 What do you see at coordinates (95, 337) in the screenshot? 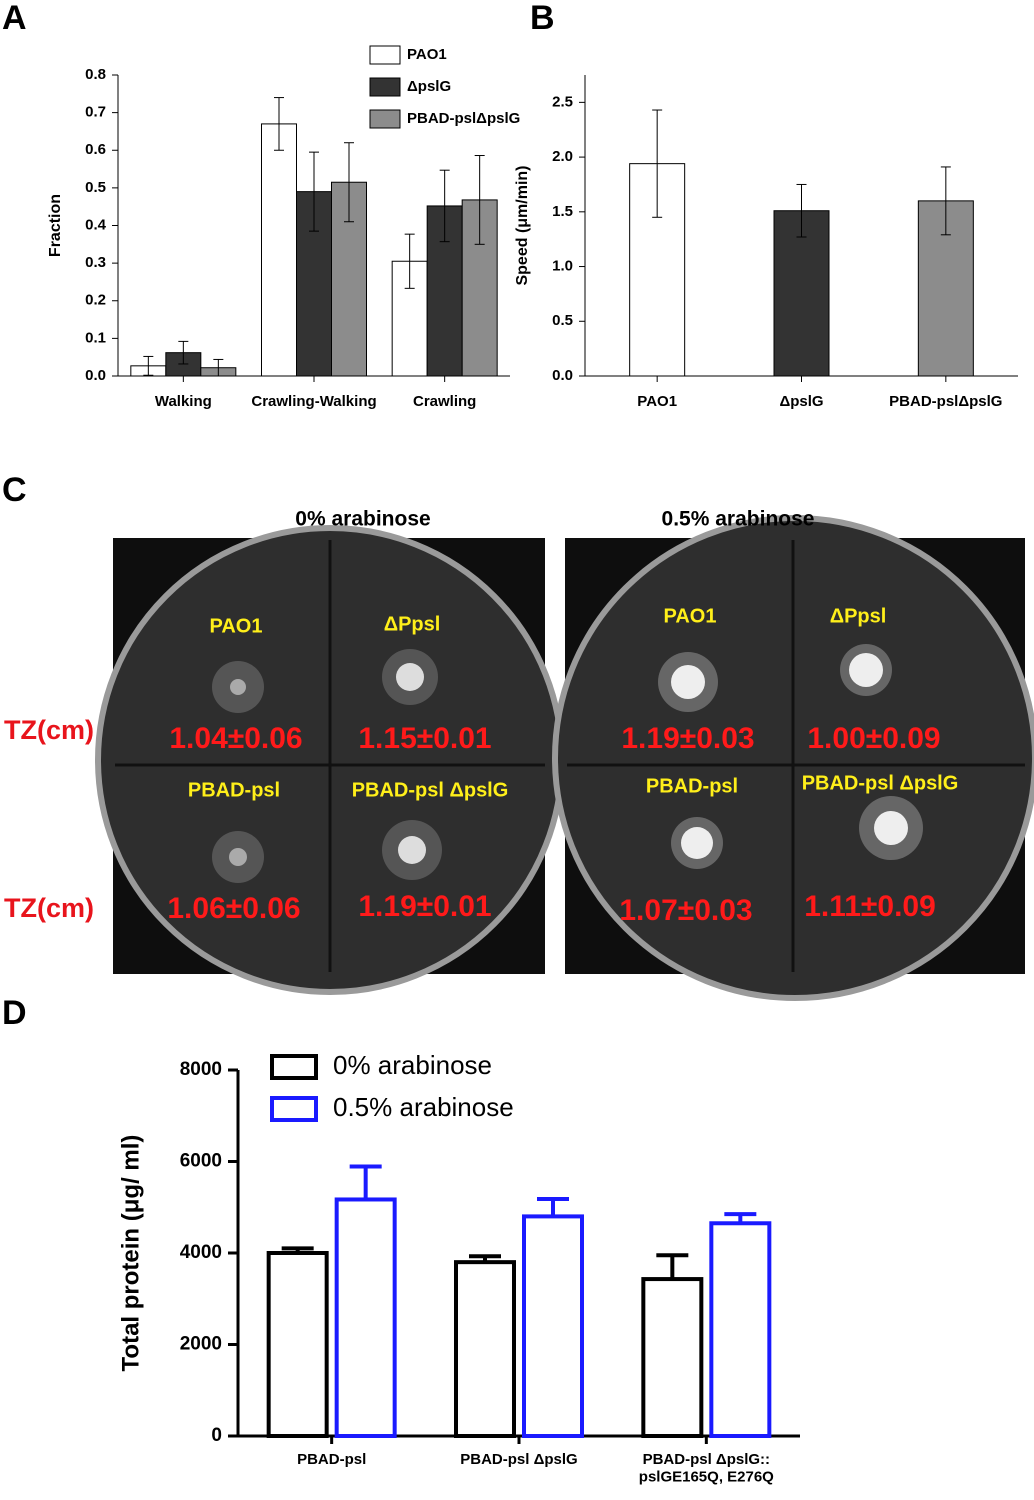
I see `y-tick-label: 0.1` at bounding box center [95, 337].